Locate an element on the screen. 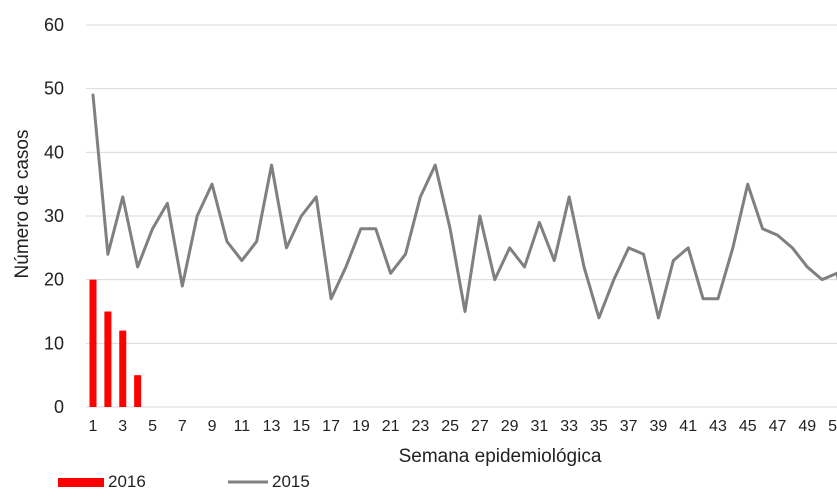 This screenshot has height=497, width=837. x-tick-label: 41 is located at coordinates (688, 426).